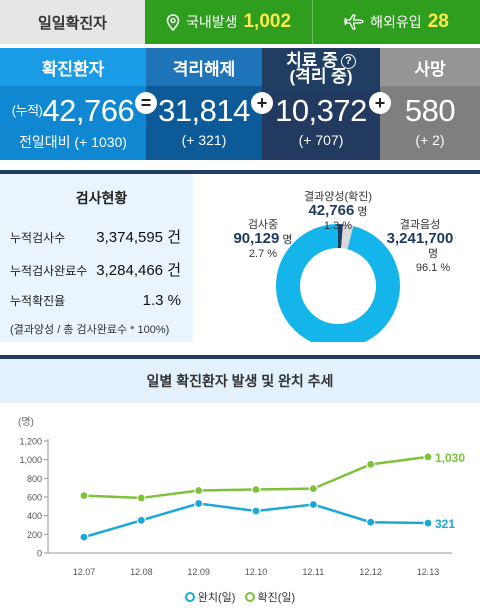  I want to click on test-row-label: 누적검사수, so click(38, 238).